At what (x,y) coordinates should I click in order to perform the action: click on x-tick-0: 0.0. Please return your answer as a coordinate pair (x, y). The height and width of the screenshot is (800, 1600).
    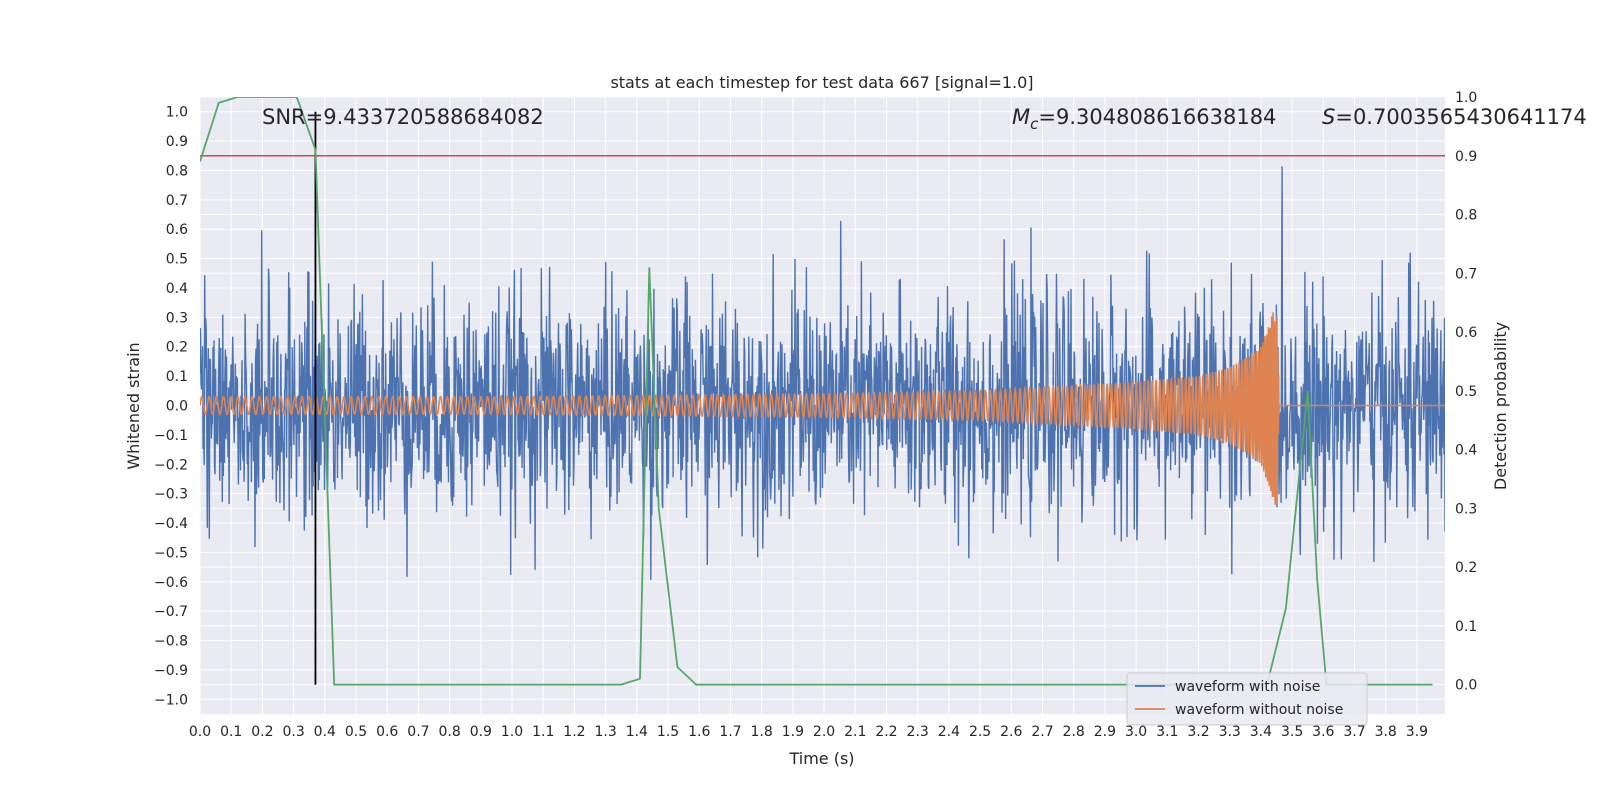
    Looking at the image, I should click on (200, 732).